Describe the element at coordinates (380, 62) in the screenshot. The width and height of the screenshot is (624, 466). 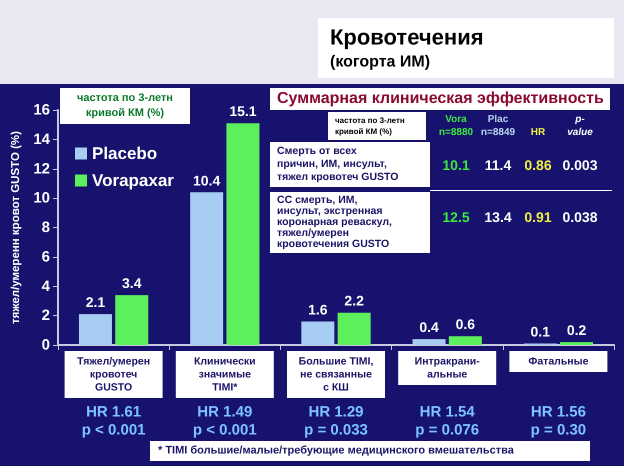
I see `chart-subtitle: (когорта ИМ)` at that location.